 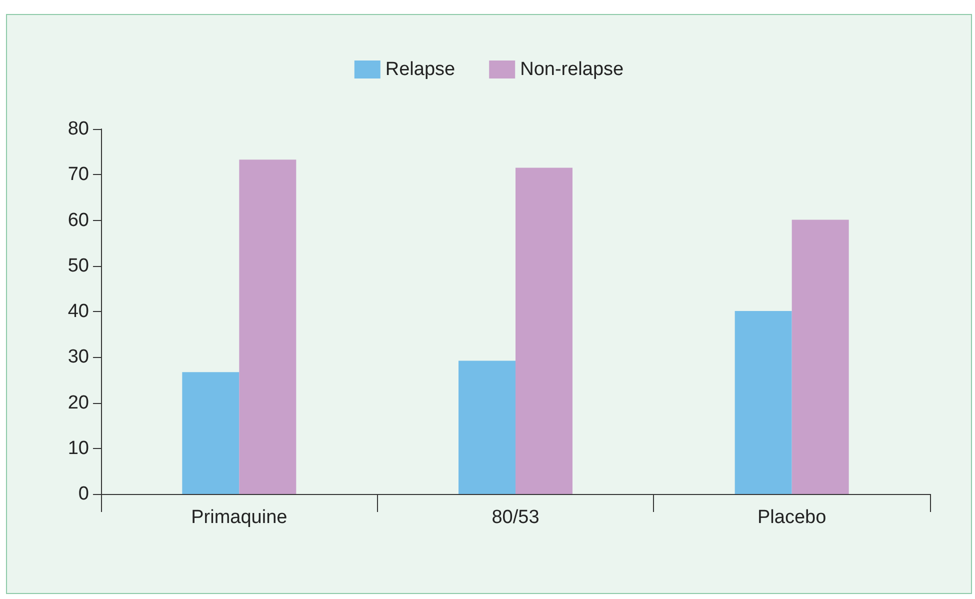 I want to click on y-tick-label: 60, so click(x=78, y=220).